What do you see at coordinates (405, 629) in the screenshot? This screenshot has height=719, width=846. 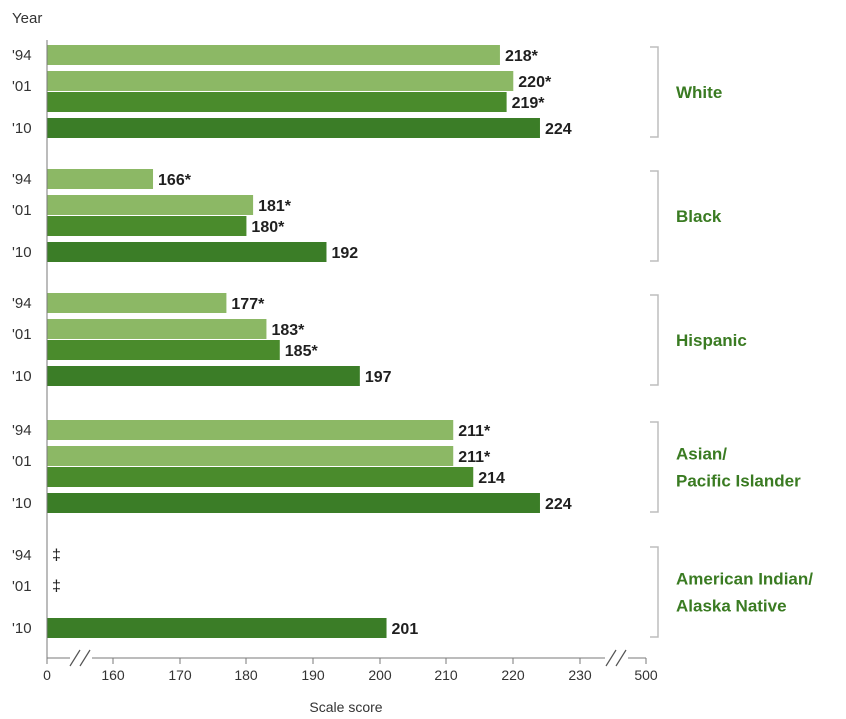 I see `bar-value-label: 201` at bounding box center [405, 629].